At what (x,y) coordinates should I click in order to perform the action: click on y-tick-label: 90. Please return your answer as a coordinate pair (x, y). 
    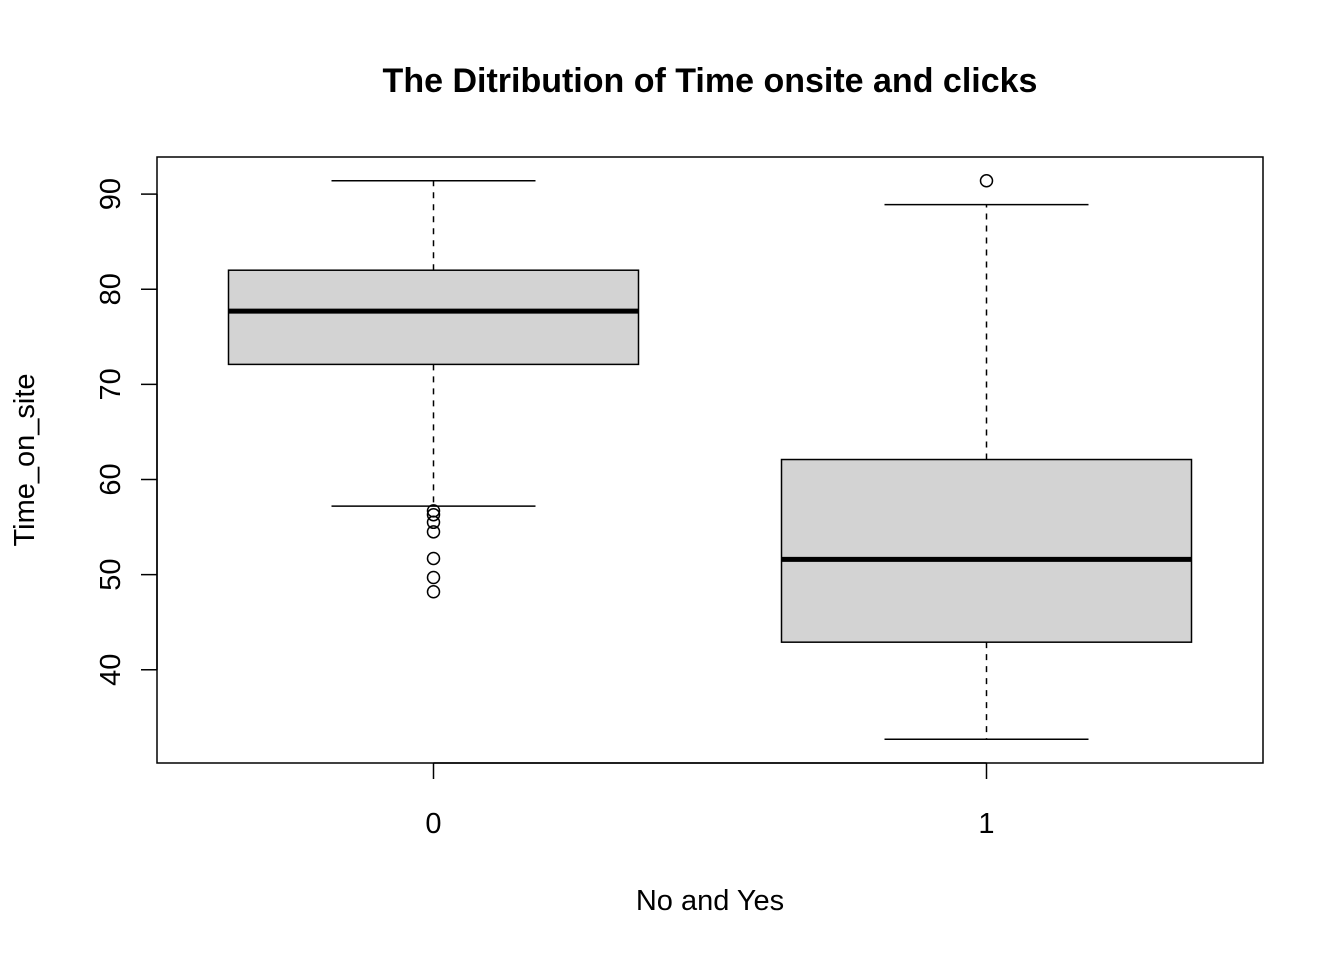
    Looking at the image, I should click on (111, 194).